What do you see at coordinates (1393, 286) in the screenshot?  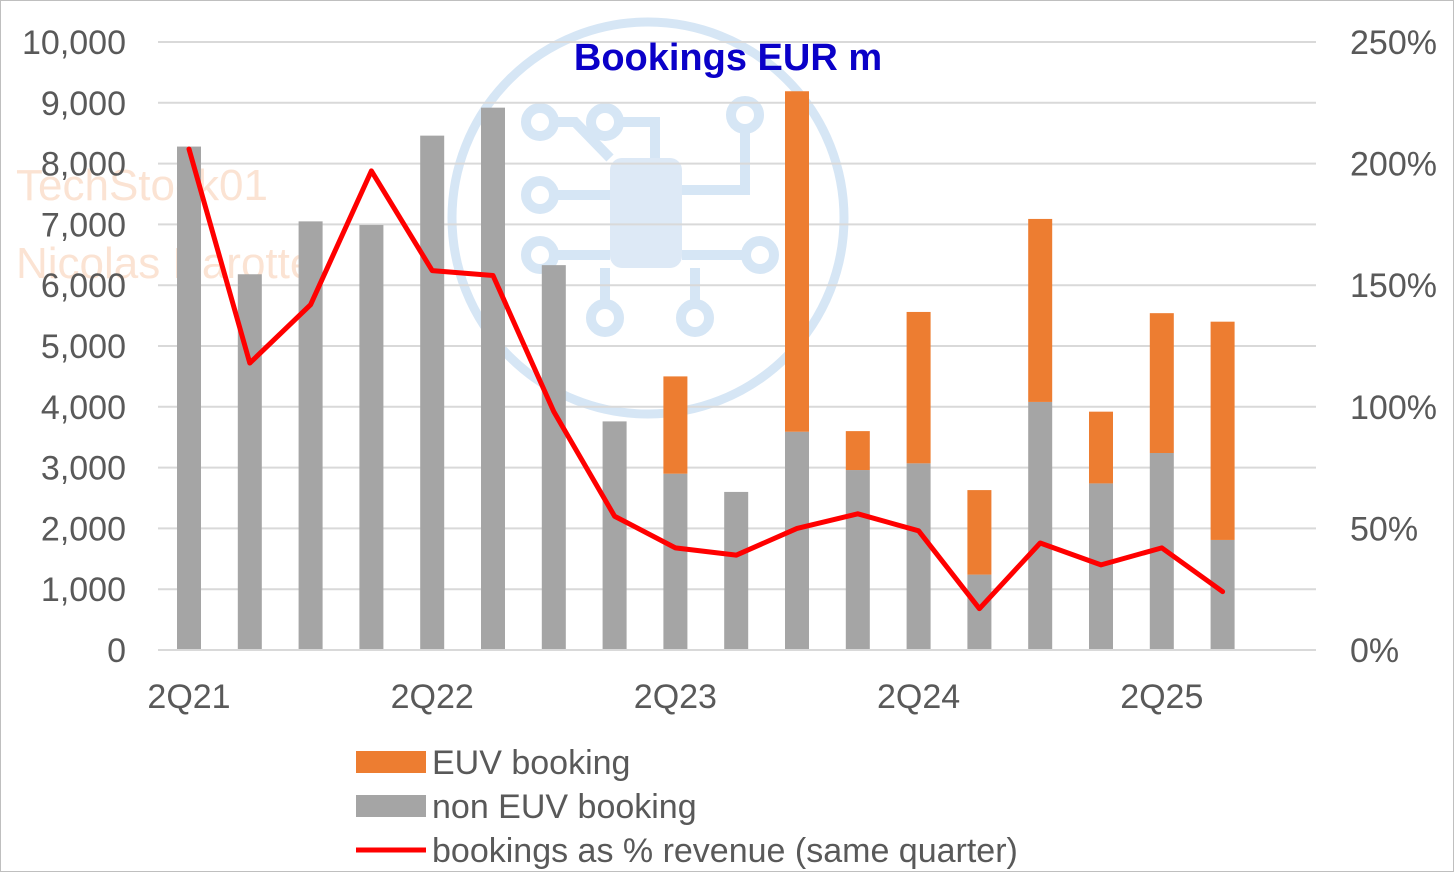 I see `y-right-tick-label: 150%` at bounding box center [1393, 286].